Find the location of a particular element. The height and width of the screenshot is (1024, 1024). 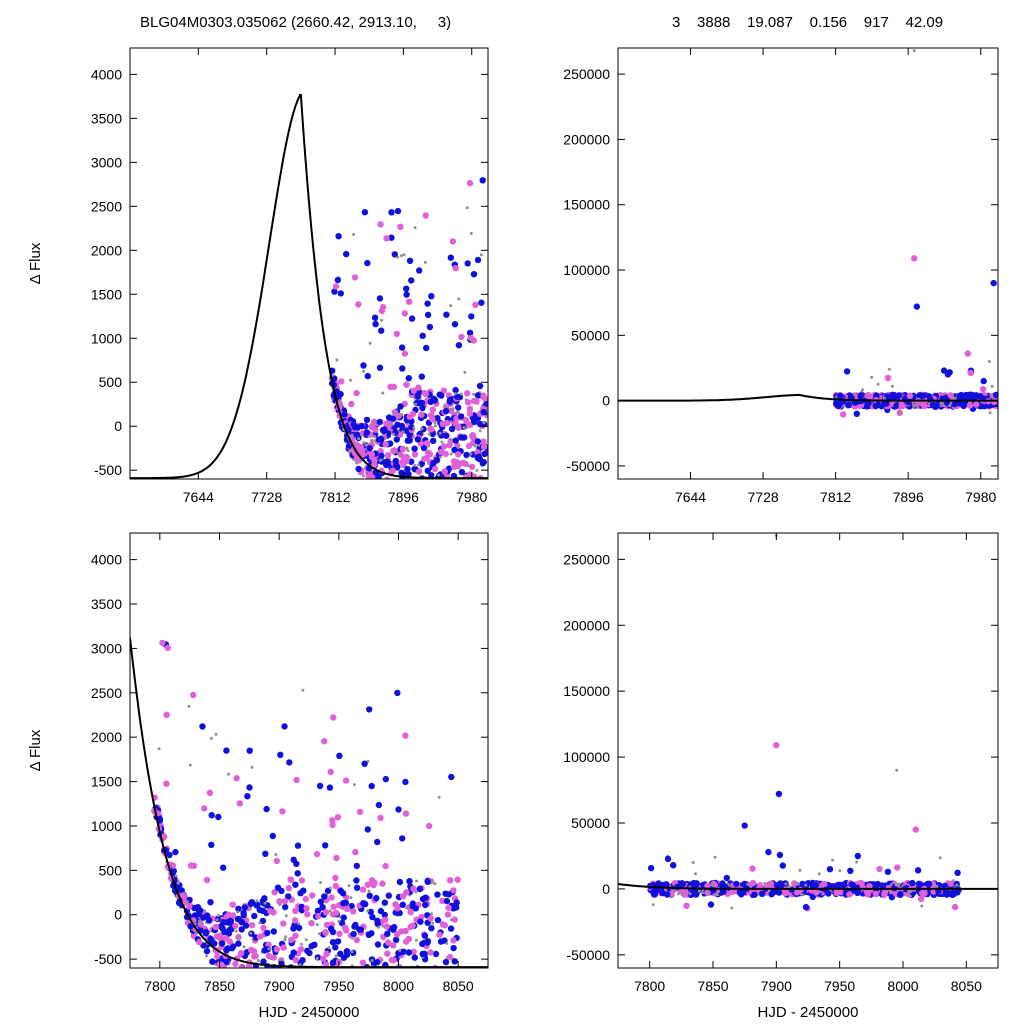

x-axis-label: HJD - 2450000 is located at coordinates (808, 1012).